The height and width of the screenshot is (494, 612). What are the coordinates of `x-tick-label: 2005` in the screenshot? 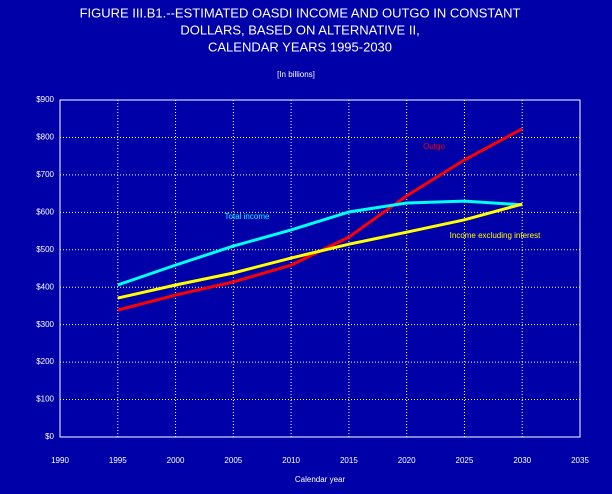 It's located at (233, 460).